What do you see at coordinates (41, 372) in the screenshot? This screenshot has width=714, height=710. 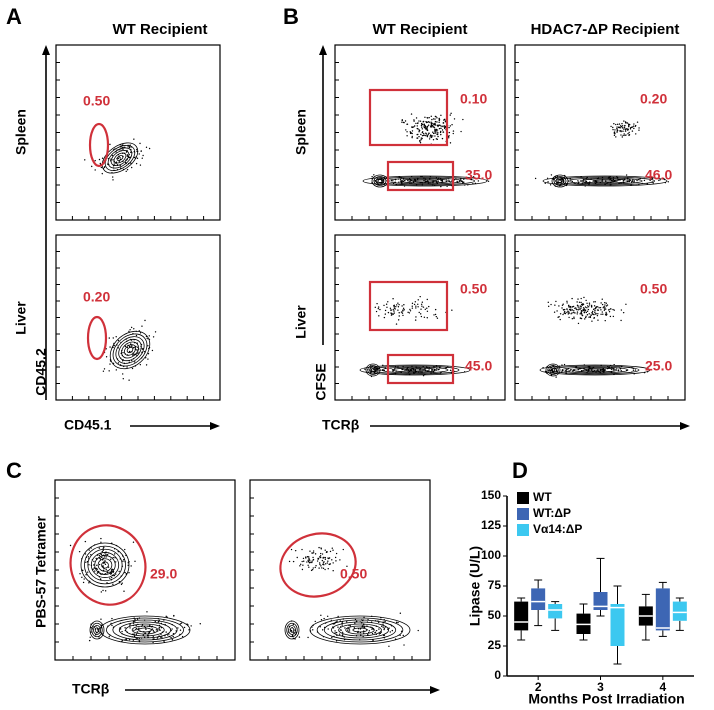 I see `y-axis-label: CD45.2` at bounding box center [41, 372].